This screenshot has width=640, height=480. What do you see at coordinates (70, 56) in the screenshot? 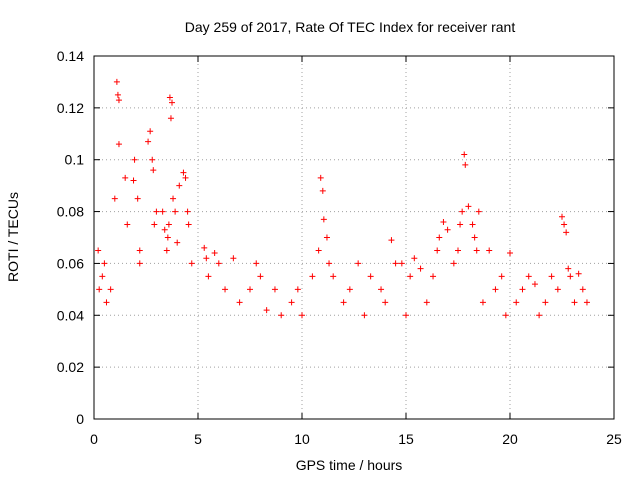
I see `y-tick-label: 0.14` at bounding box center [70, 56].